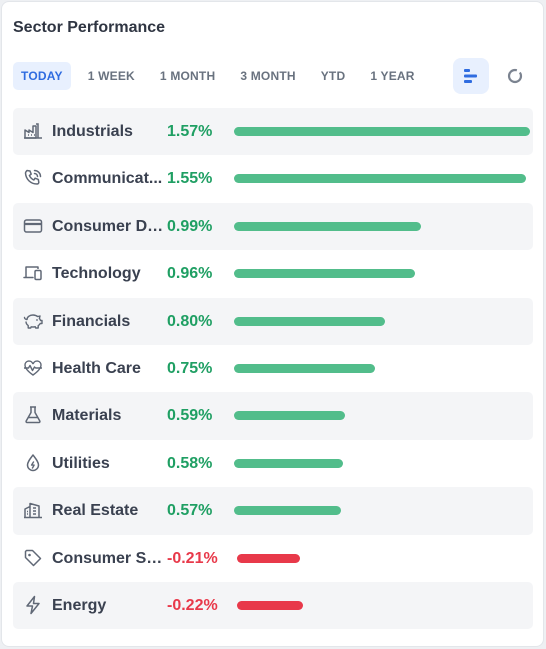 This screenshot has height=649, width=546. What do you see at coordinates (96, 274) in the screenshot?
I see `sector-name: Technology` at bounding box center [96, 274].